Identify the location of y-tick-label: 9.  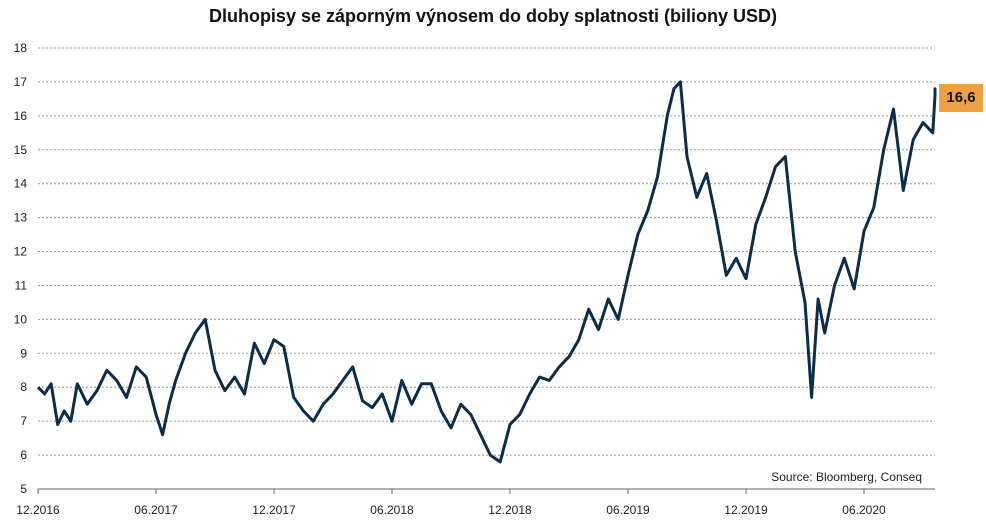
(23, 353).